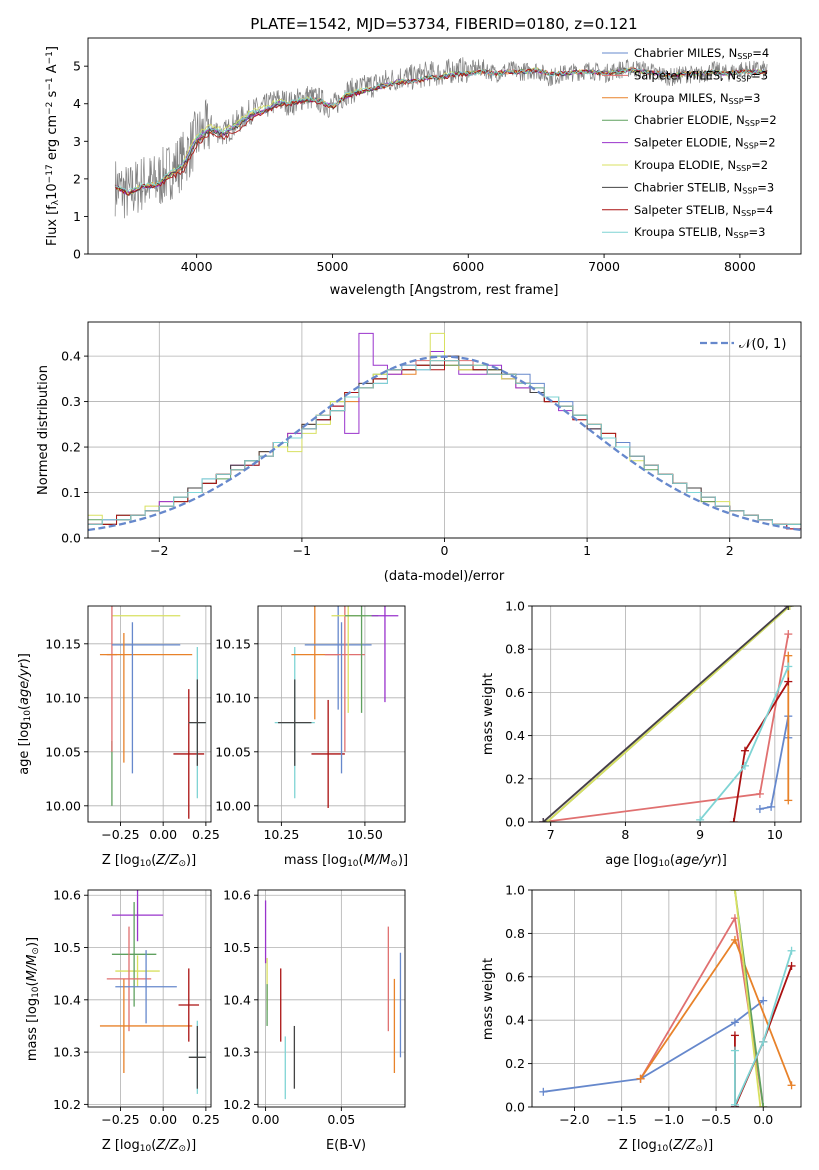 The width and height of the screenshot is (819, 1170). I want to click on x-tick-label: 4000, so click(197, 266).